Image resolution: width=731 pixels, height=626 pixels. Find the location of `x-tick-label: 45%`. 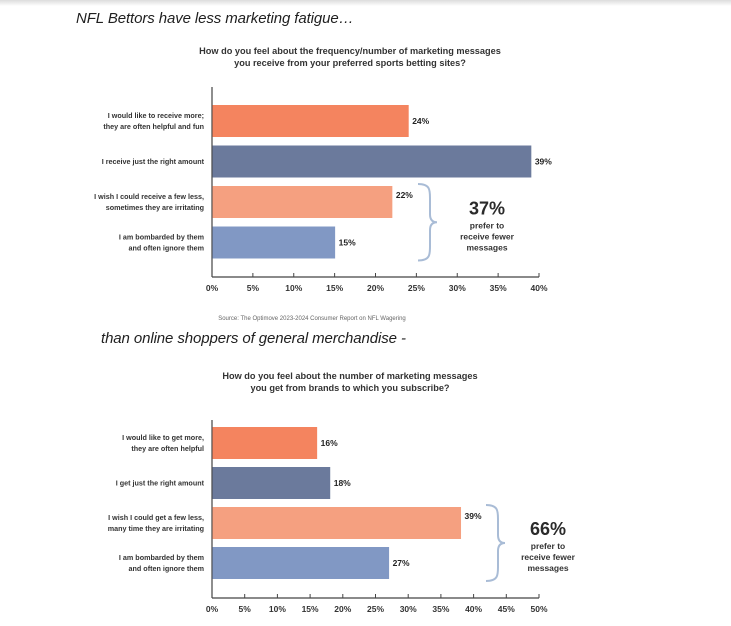

x-tick-label: 45% is located at coordinates (506, 609).